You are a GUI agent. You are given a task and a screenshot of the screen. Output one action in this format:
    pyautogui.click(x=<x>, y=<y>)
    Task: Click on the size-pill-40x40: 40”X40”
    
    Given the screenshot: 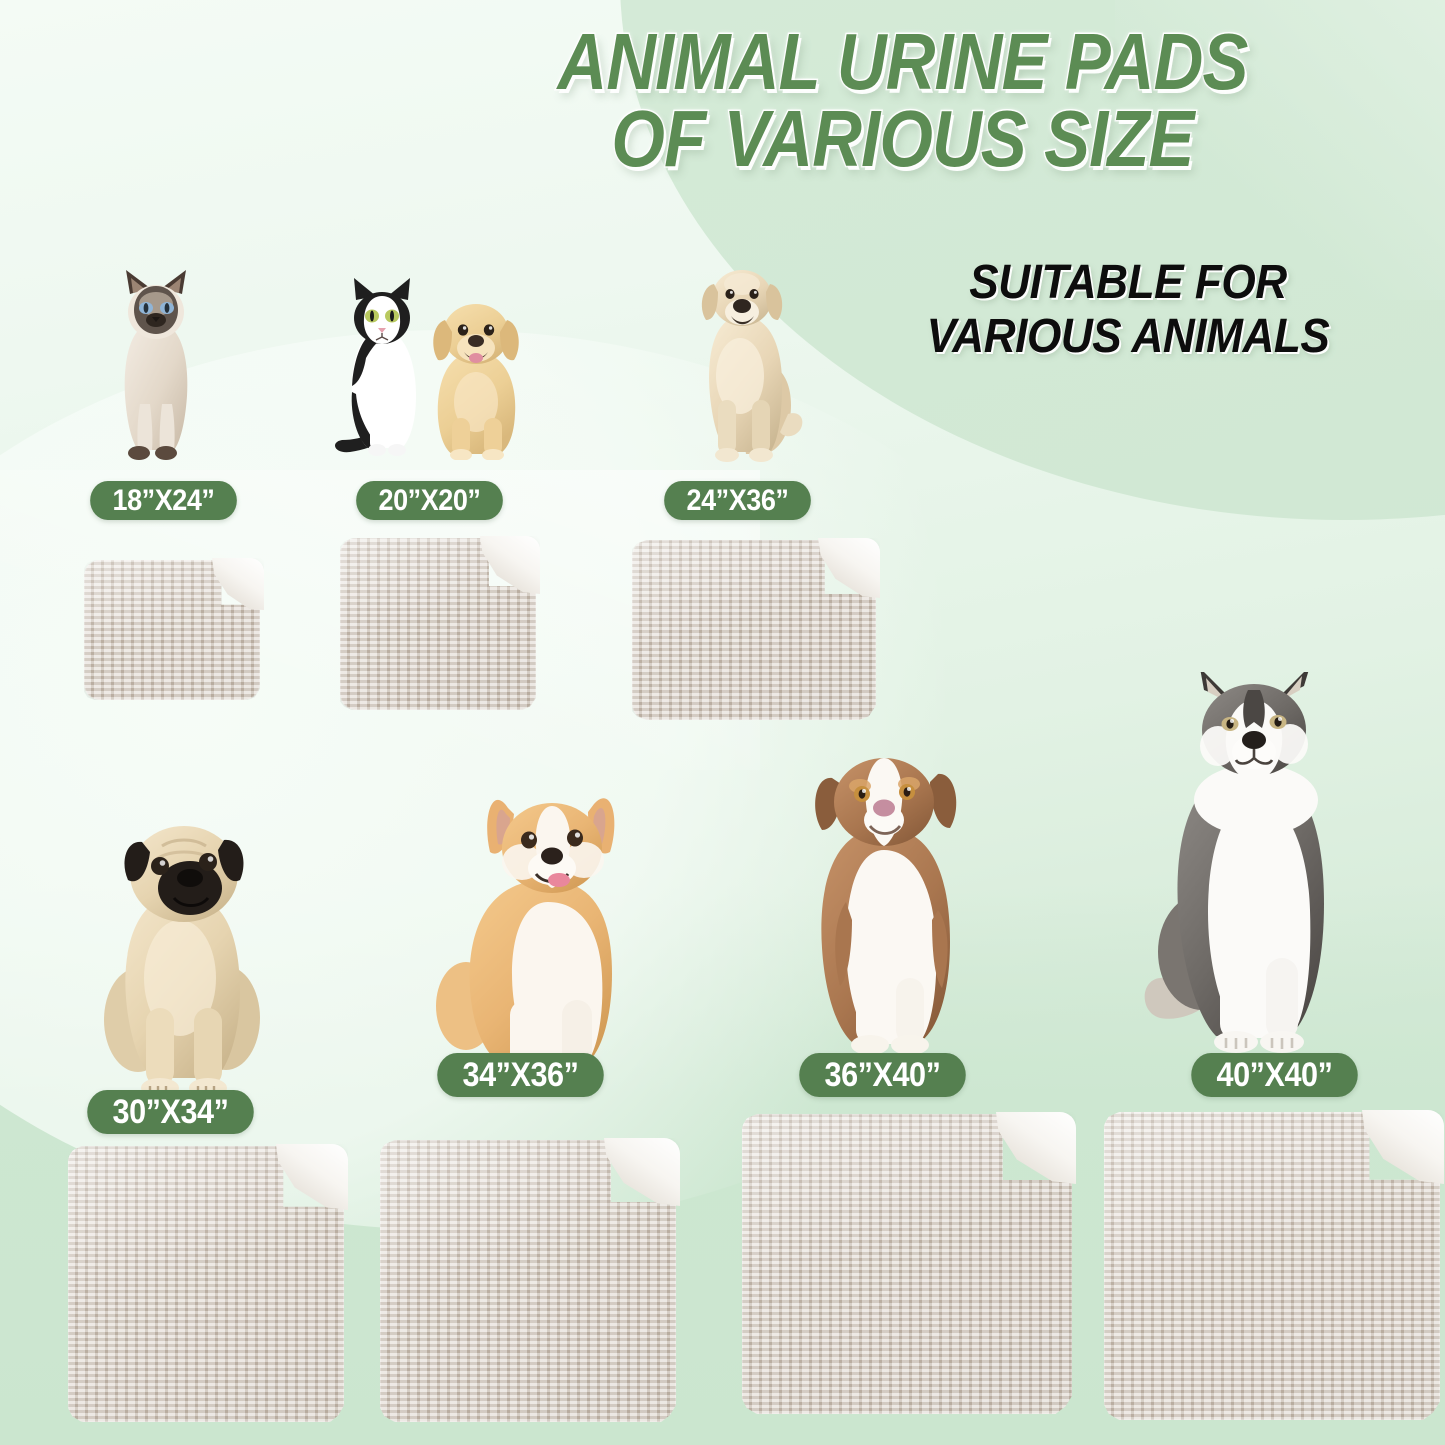 What is the action you would take?
    pyautogui.click(x=1274, y=1075)
    